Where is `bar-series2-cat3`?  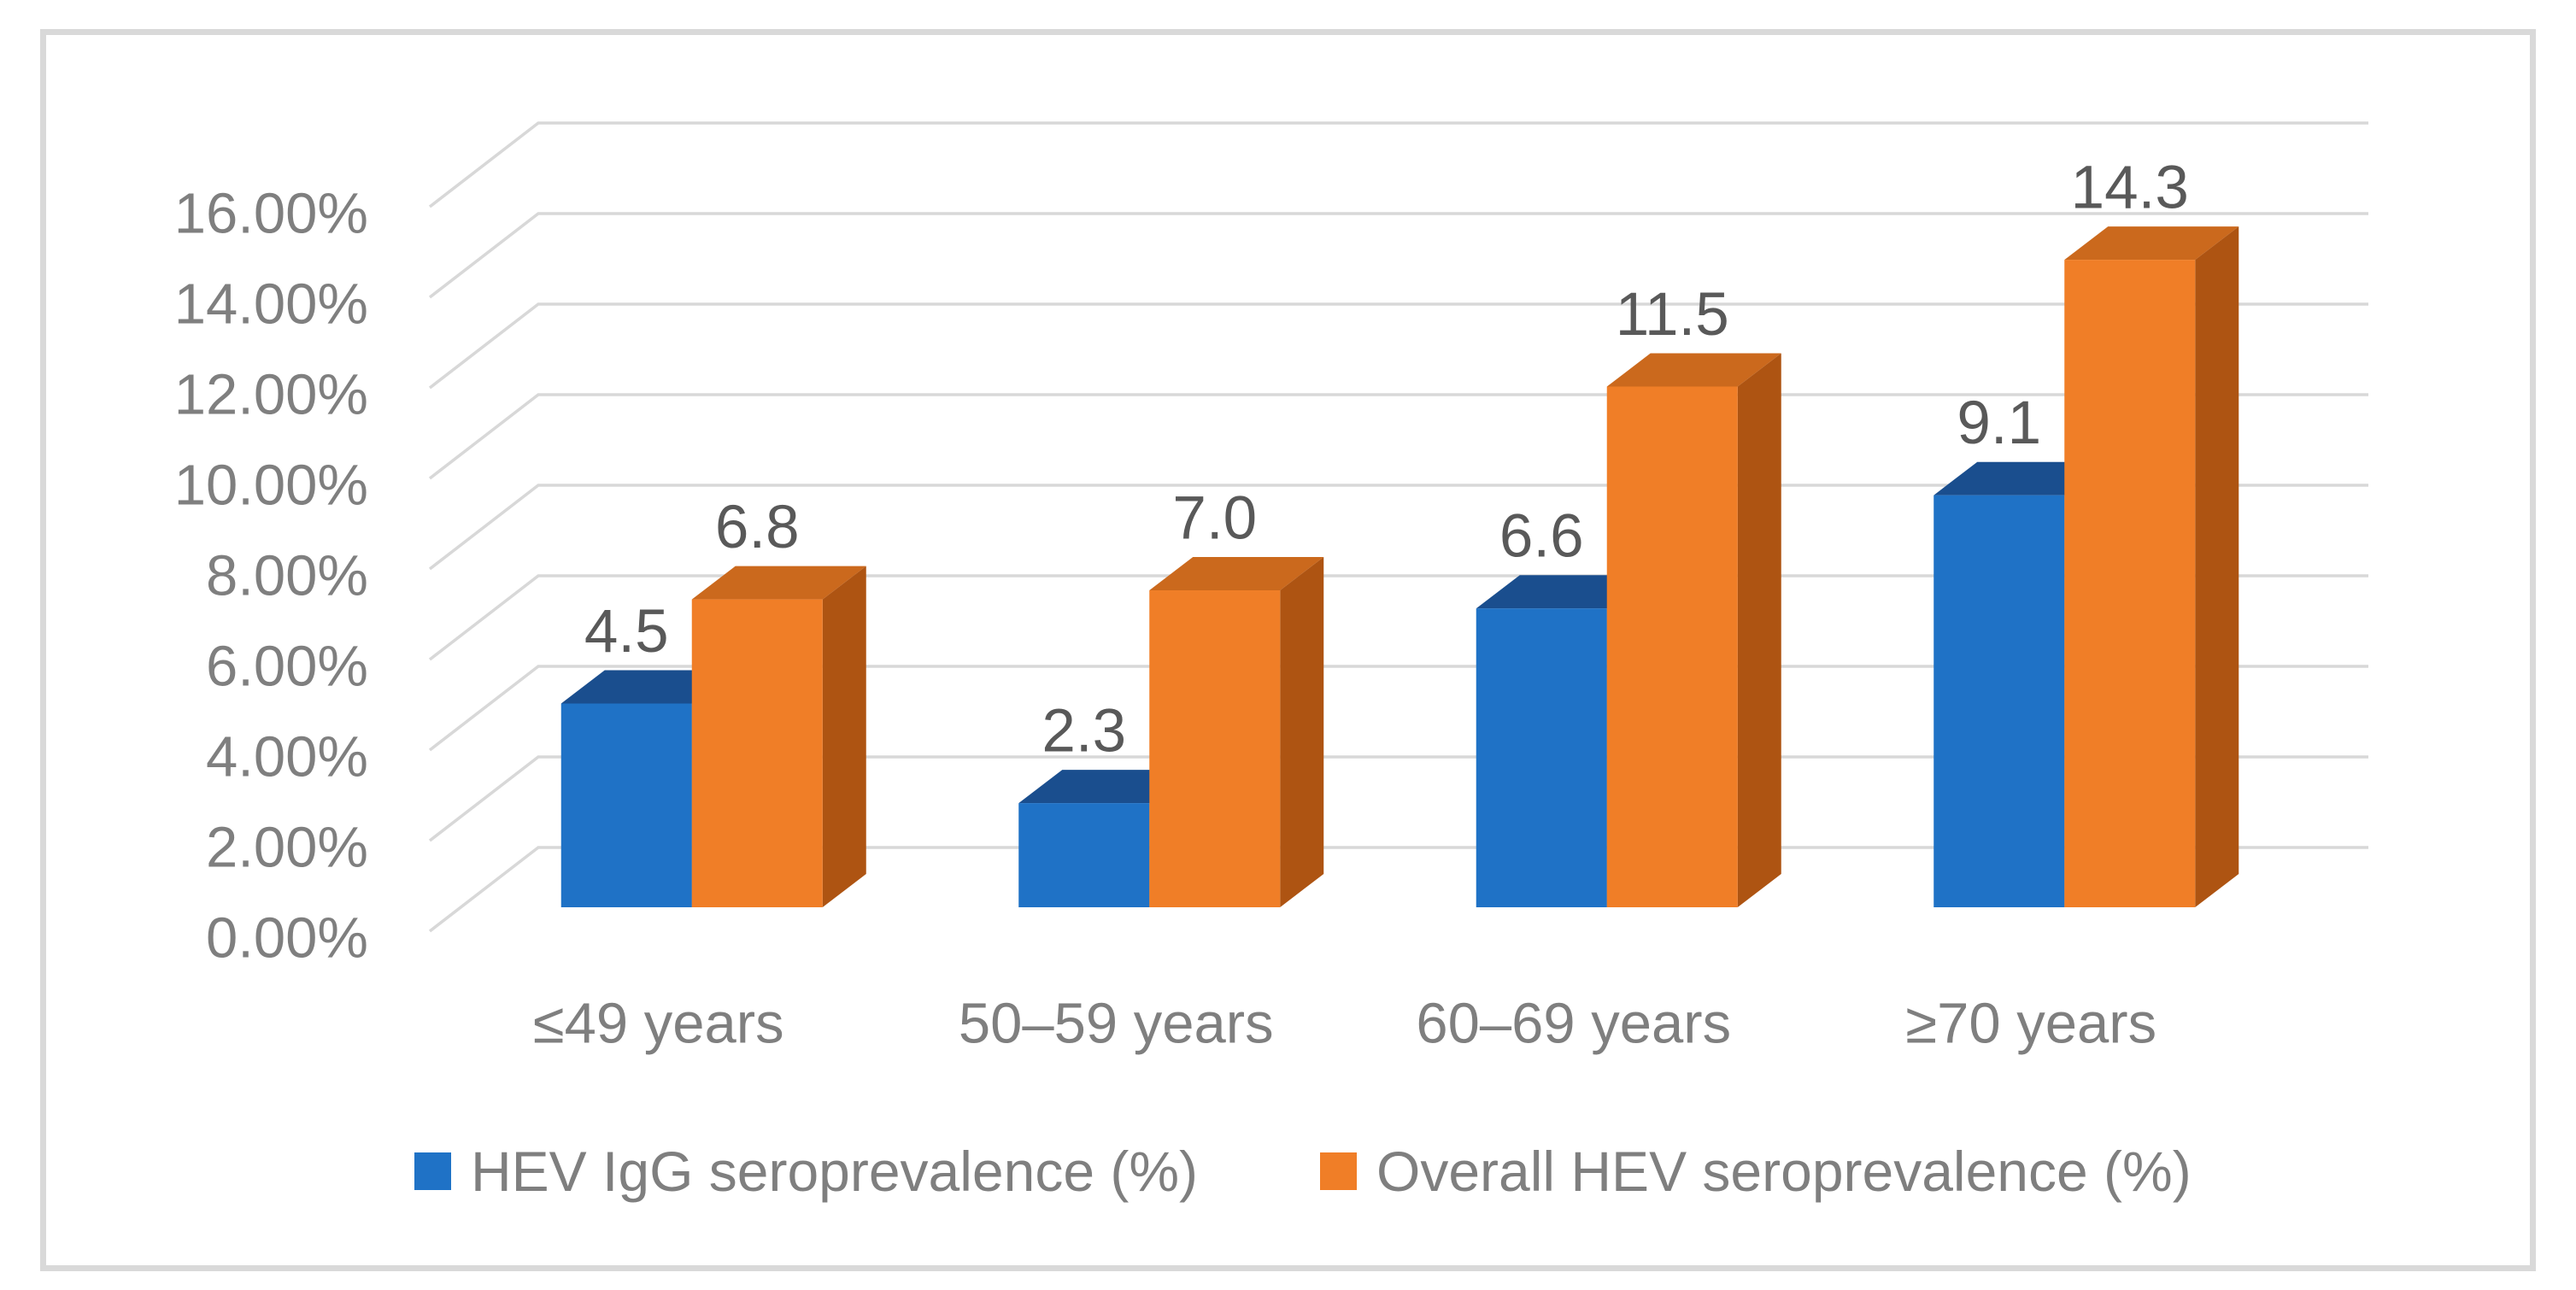
bar-series2-cat3 is located at coordinates (1693, 630).